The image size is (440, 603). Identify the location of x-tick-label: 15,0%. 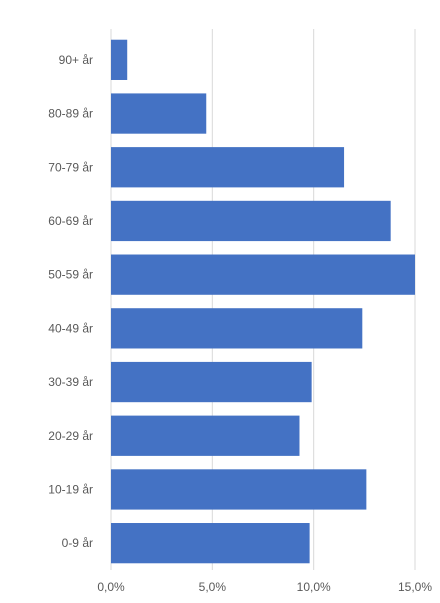
(415, 587).